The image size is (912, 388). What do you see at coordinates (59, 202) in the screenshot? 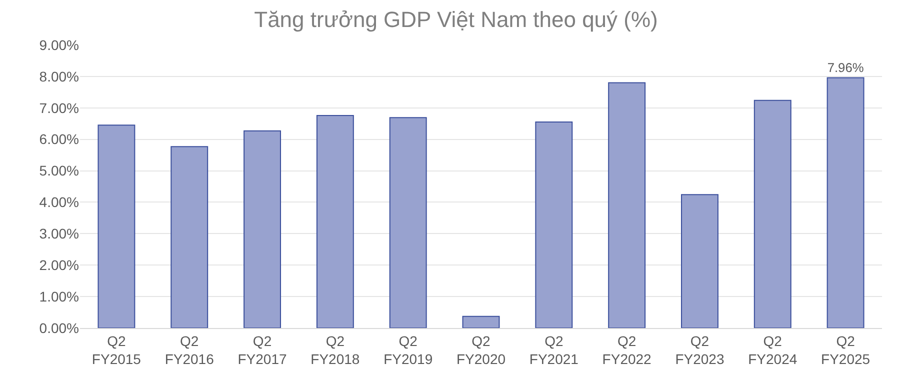
I see `y-tick-label: 4.00%` at bounding box center [59, 202].